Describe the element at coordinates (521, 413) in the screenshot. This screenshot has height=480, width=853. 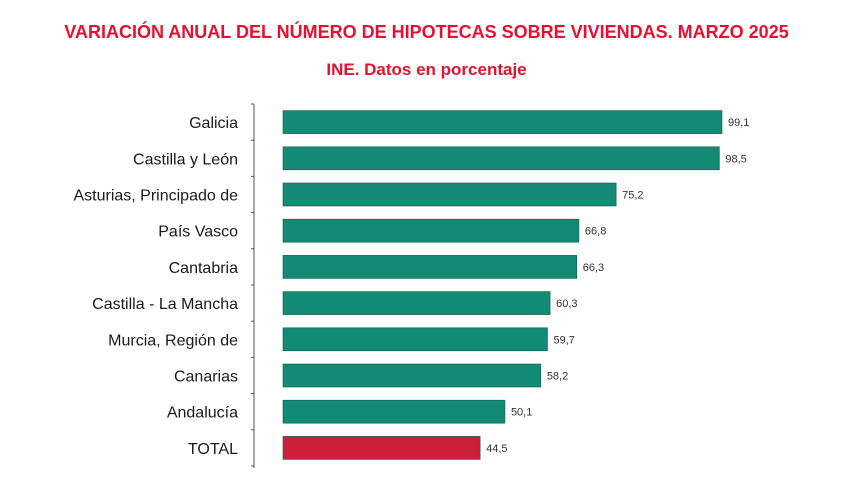
I see `value-label: 50,1` at that location.